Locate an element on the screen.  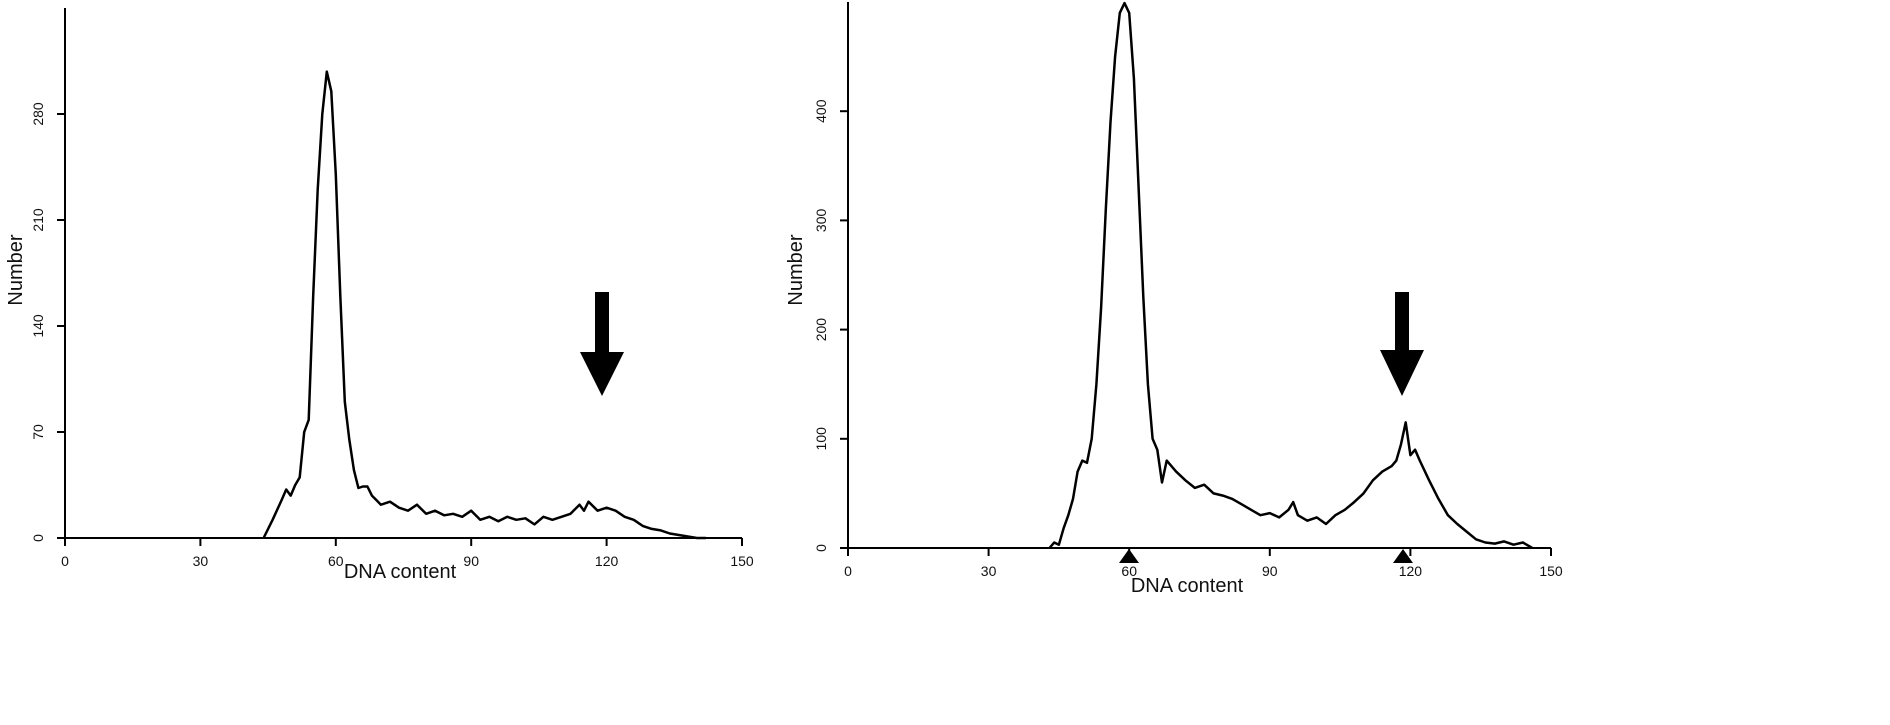
y-tick-label: 140 is located at coordinates (38, 326).